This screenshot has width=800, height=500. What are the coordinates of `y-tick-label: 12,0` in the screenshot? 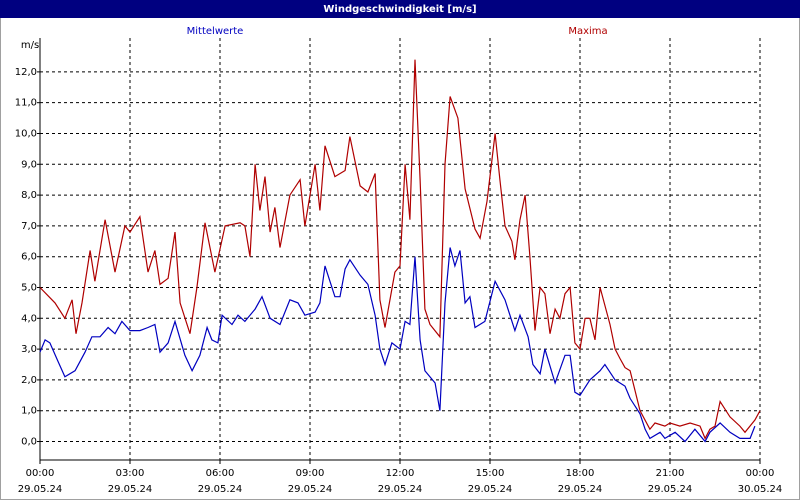 It's located at (26, 72).